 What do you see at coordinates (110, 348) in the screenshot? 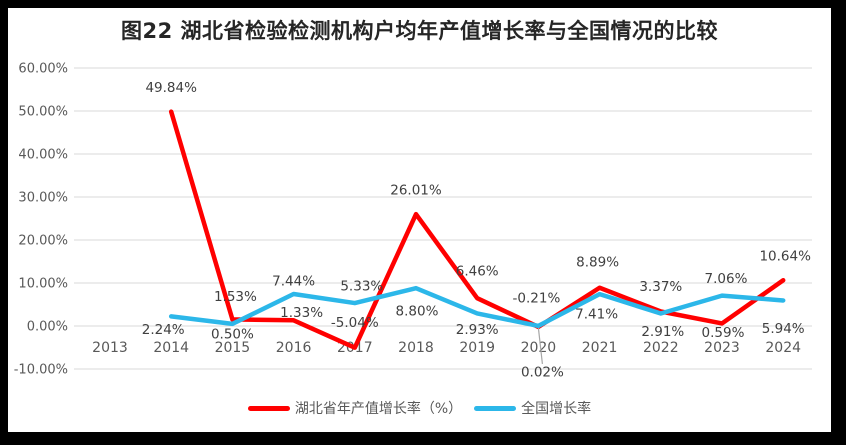
I see `x-axis-year-label: 2013` at bounding box center [110, 348].